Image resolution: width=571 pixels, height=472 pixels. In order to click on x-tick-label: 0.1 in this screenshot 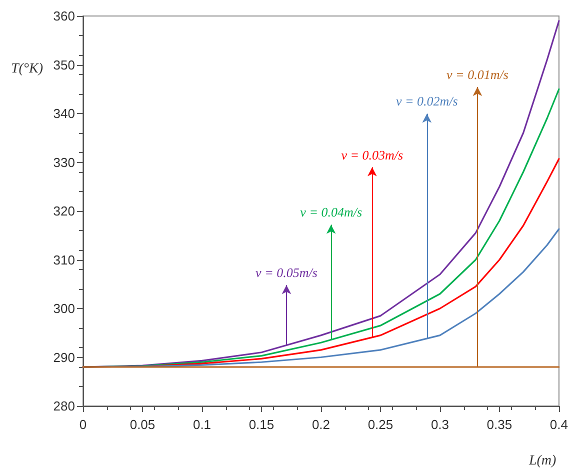, I will do `click(202, 424)`.